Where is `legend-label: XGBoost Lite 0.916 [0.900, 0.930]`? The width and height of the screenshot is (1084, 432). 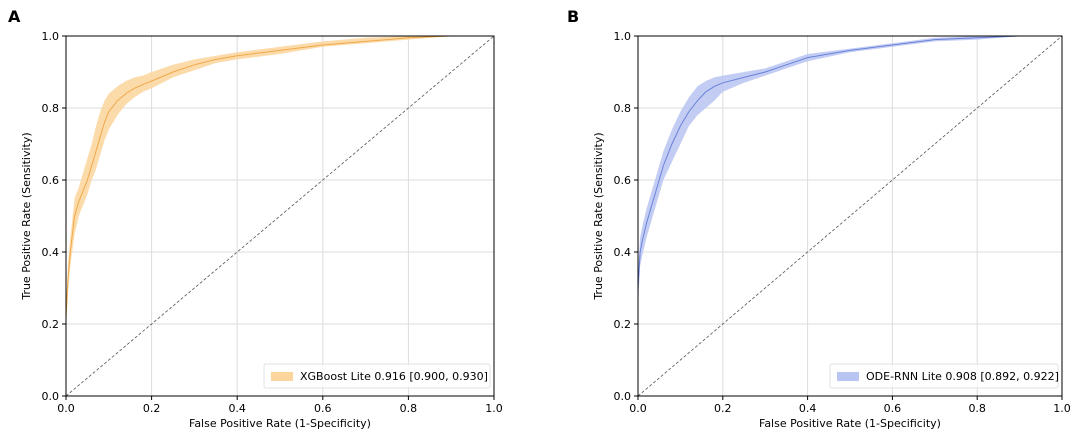
legend-label: XGBoost Lite 0.916 [0.900, 0.930] is located at coordinates (394, 376).